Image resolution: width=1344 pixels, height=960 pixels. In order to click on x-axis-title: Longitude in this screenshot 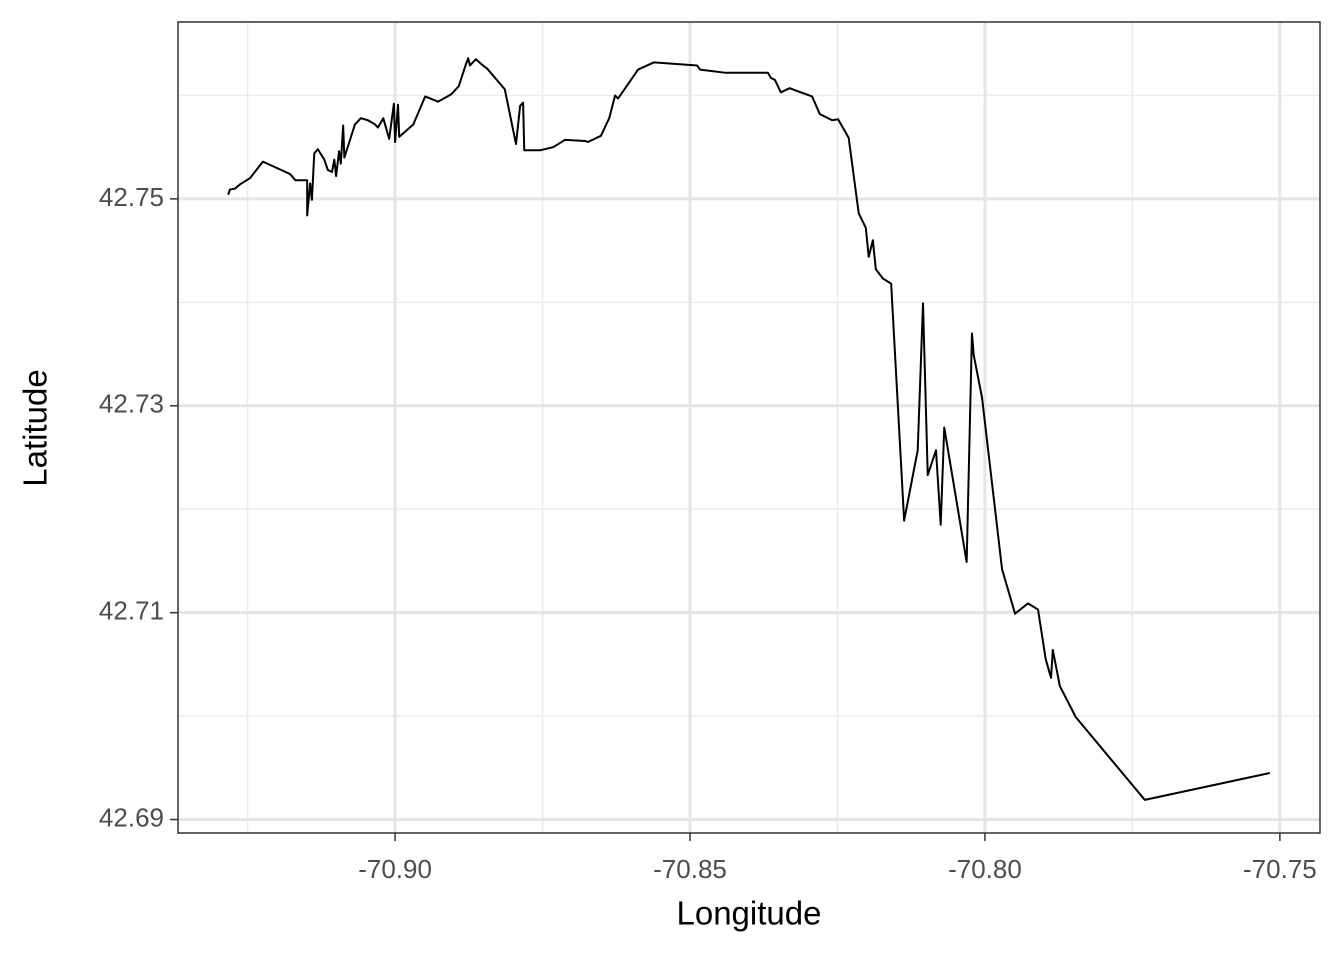, I will do `click(749, 913)`.